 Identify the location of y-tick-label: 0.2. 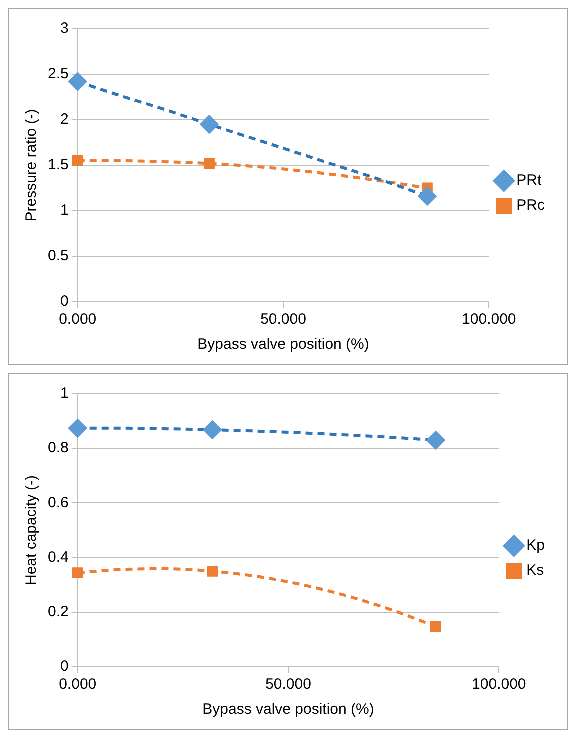
(58, 612).